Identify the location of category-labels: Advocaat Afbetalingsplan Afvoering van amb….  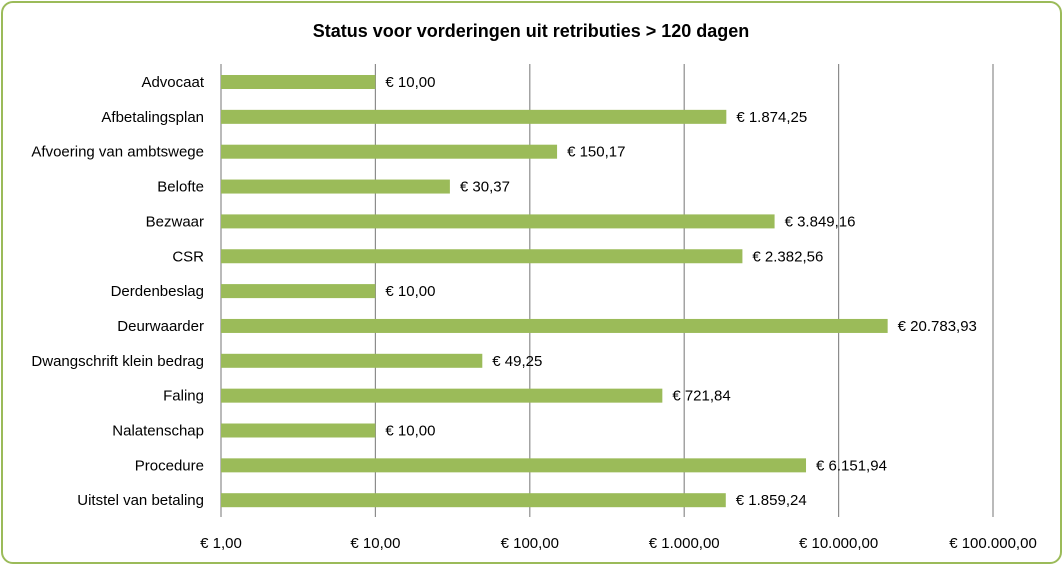
(117, 291).